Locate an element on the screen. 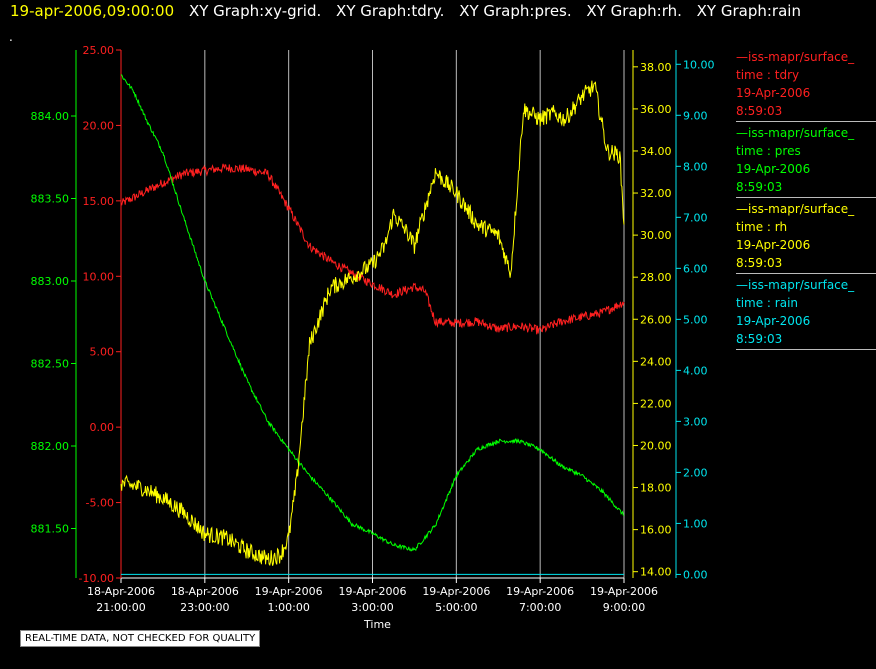 Image resolution: width=876 pixels, height=669 pixels. graph-name-pres: XY Graph:pres. is located at coordinates (515, 11).